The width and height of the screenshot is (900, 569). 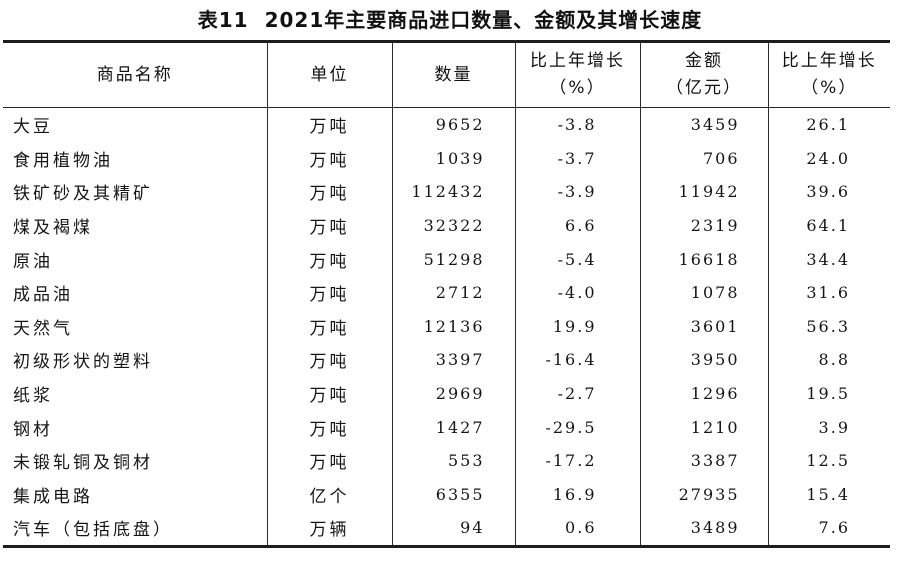 What do you see at coordinates (577, 494) in the screenshot?
I see `quantity-growth-cell: 16.9` at bounding box center [577, 494].